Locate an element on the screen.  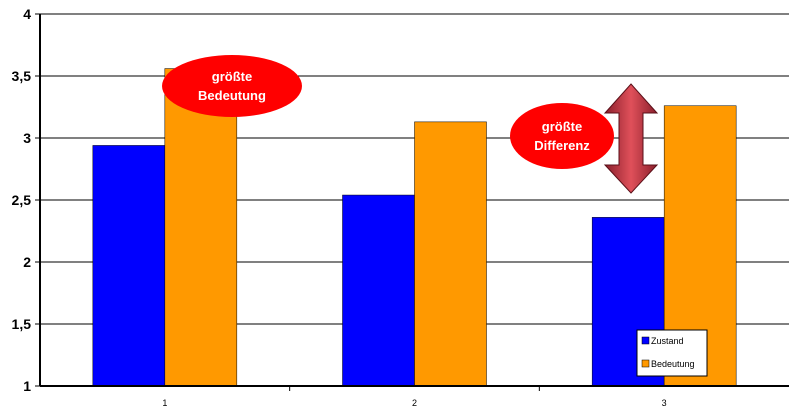
y-tick-label: 2,5 is located at coordinates (22, 200).